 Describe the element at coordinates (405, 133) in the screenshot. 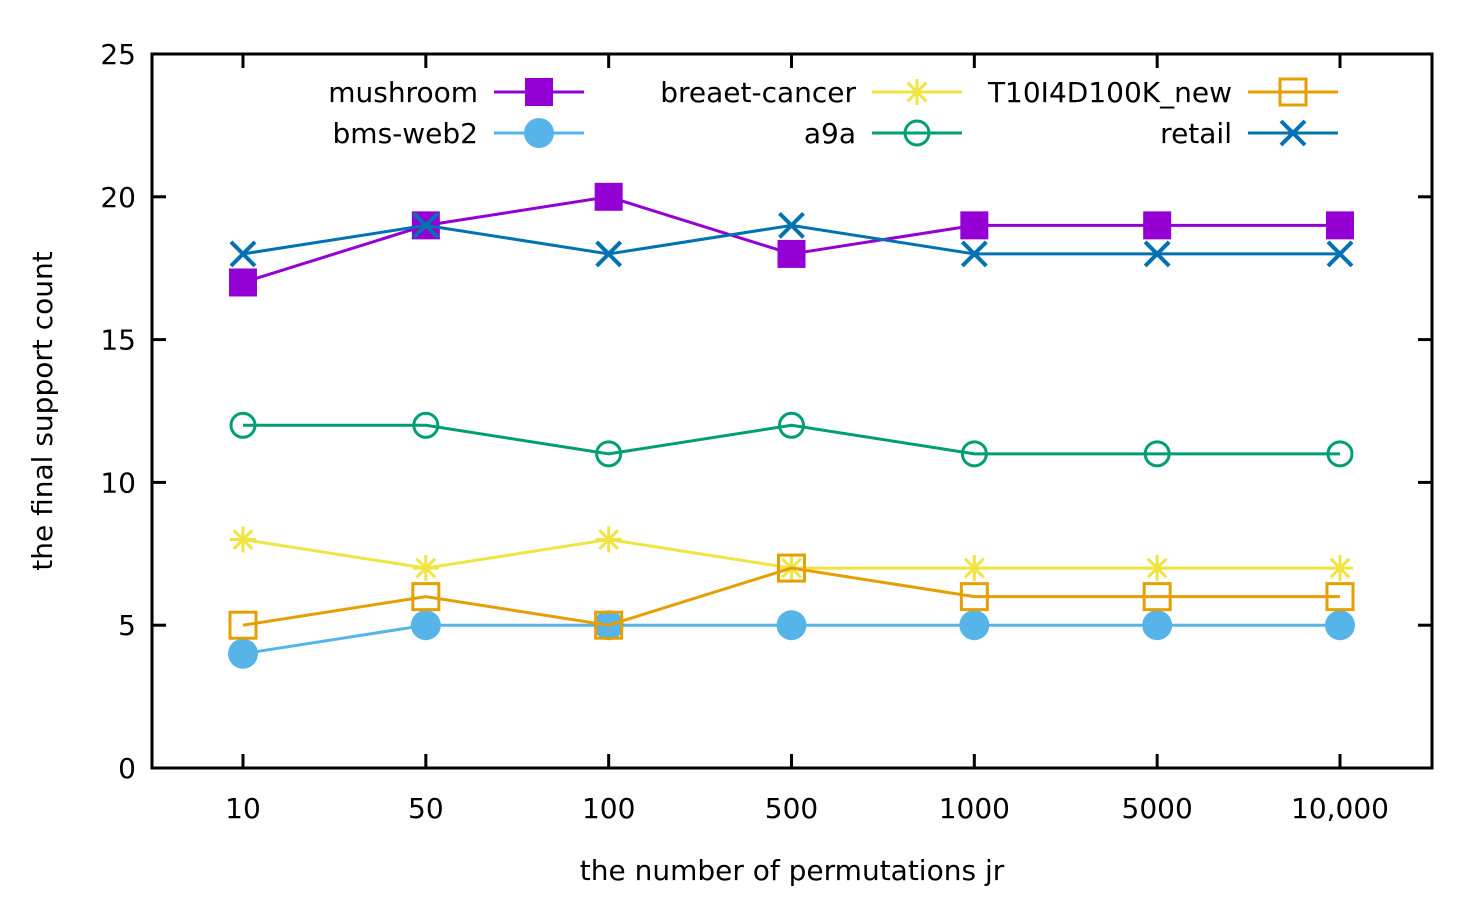

I see `legend-label: bms-web2` at that location.